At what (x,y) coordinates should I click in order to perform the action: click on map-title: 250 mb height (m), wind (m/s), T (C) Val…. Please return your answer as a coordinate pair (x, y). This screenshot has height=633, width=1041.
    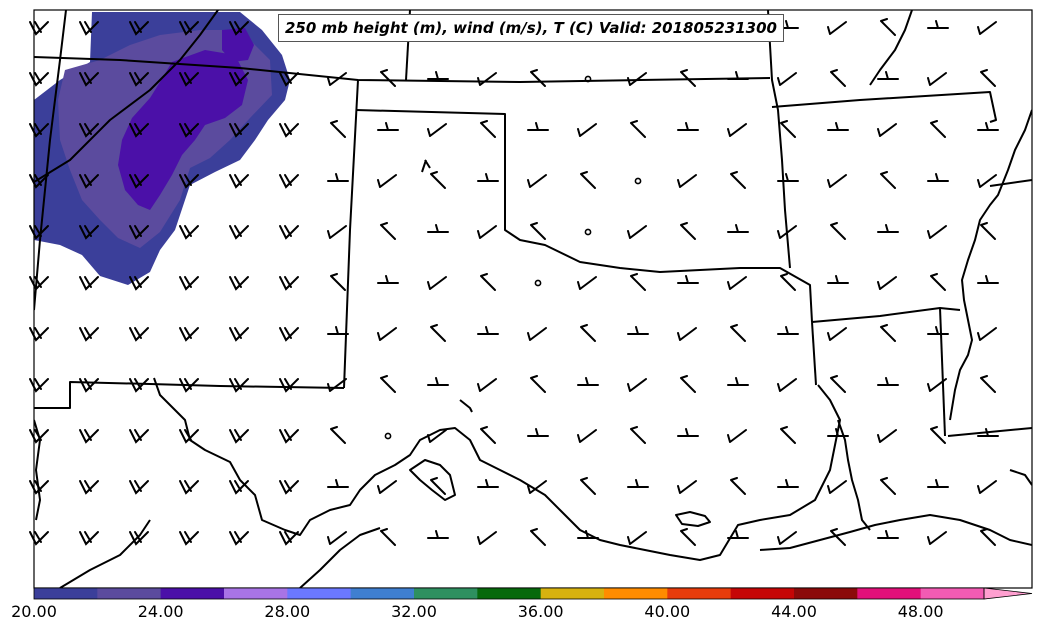
    Looking at the image, I should click on (531, 28).